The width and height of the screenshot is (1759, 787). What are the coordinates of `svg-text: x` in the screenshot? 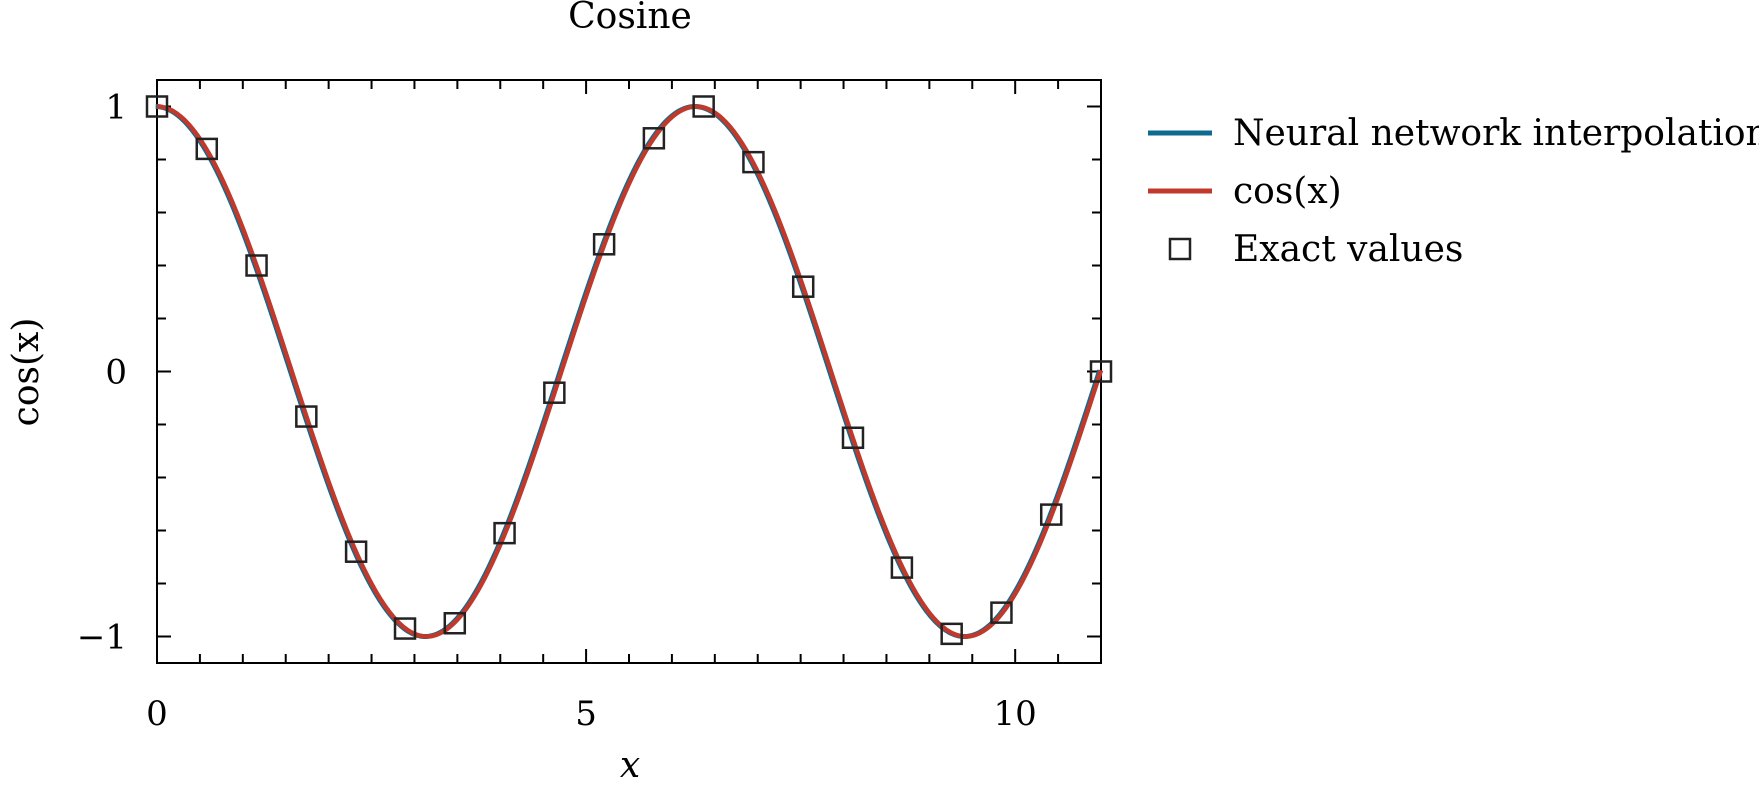 It's located at (630, 765).